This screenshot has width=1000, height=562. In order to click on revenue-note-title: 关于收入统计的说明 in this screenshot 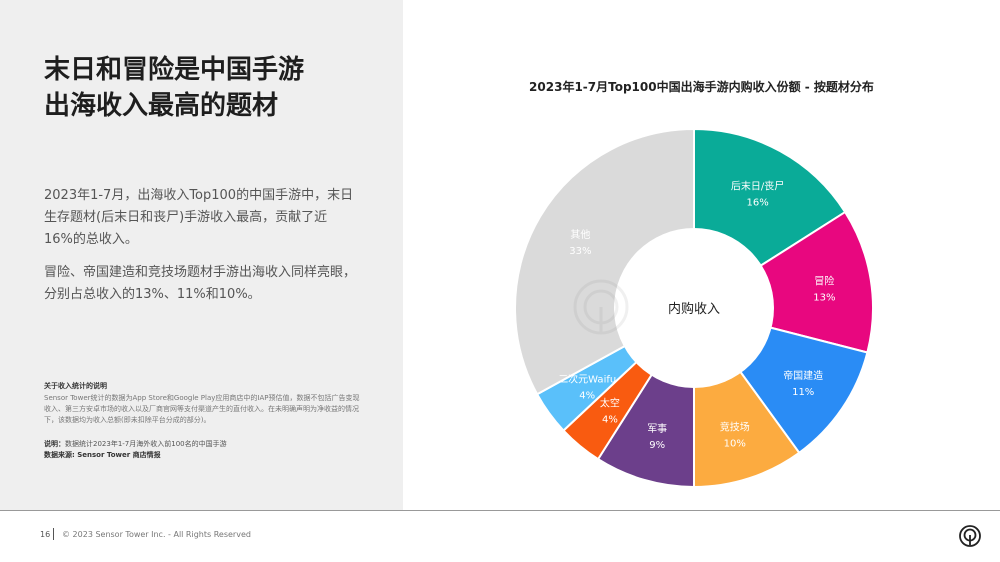, I will do `click(75, 386)`.